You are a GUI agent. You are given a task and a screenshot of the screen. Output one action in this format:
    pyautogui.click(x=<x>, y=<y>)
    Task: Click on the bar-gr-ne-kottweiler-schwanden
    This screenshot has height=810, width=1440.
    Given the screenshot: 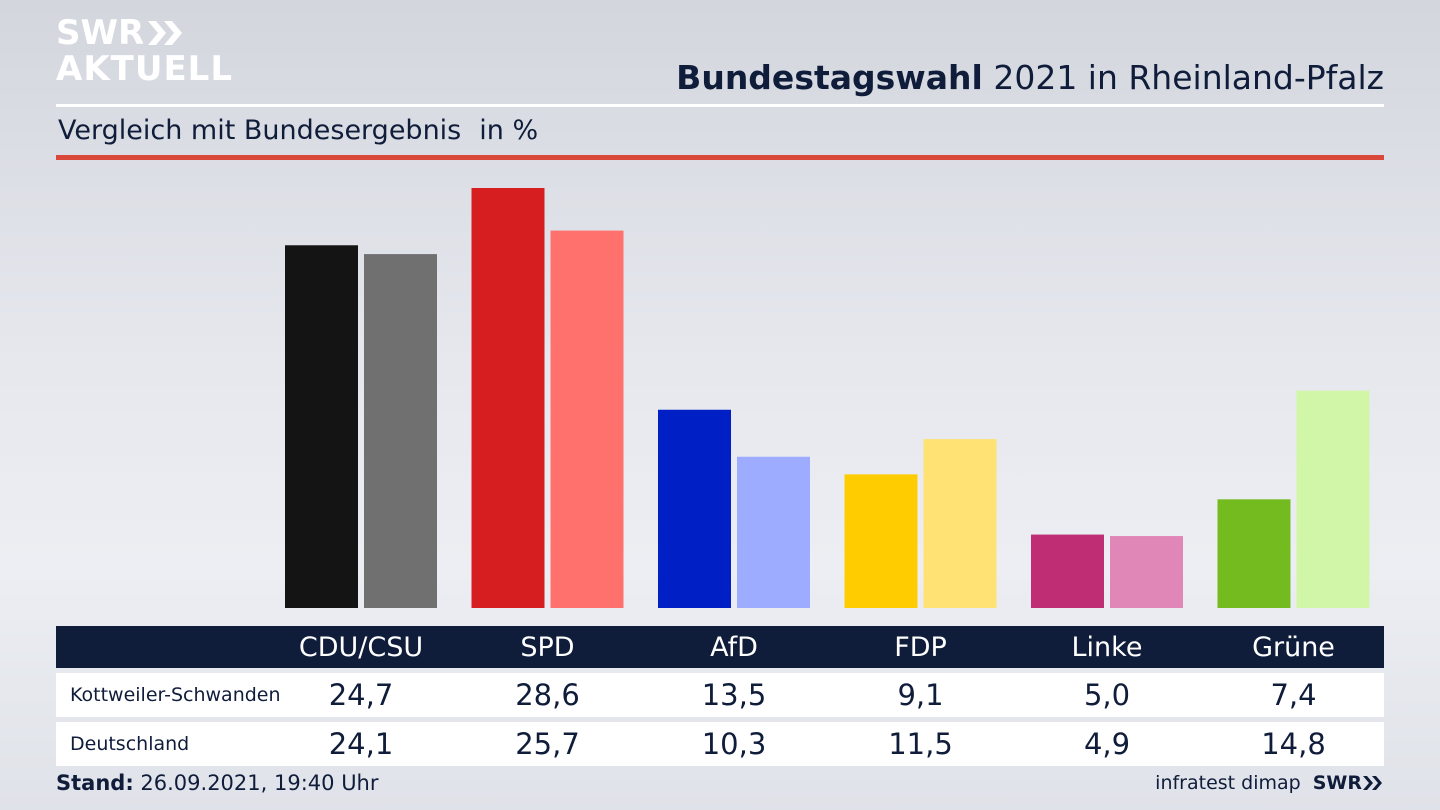 What is the action you would take?
    pyautogui.click(x=1254, y=553)
    